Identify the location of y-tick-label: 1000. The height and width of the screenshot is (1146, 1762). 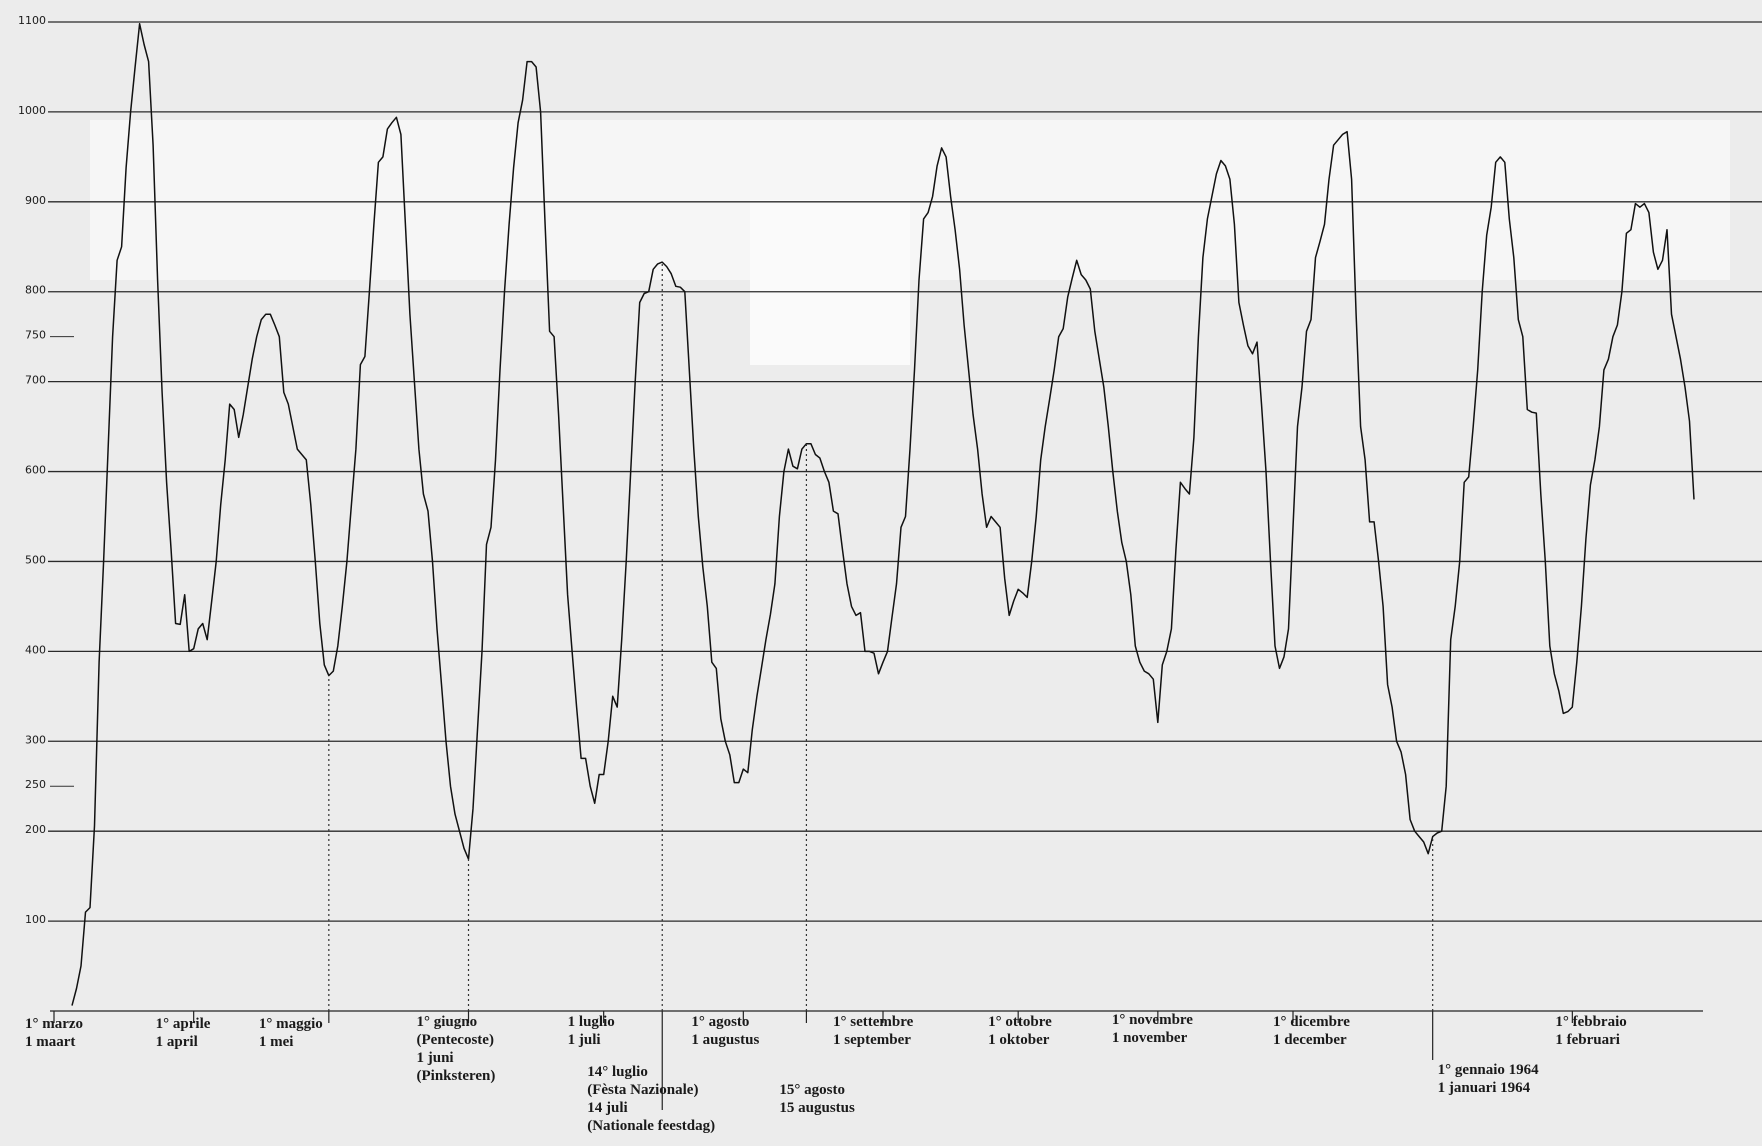
(32, 110).